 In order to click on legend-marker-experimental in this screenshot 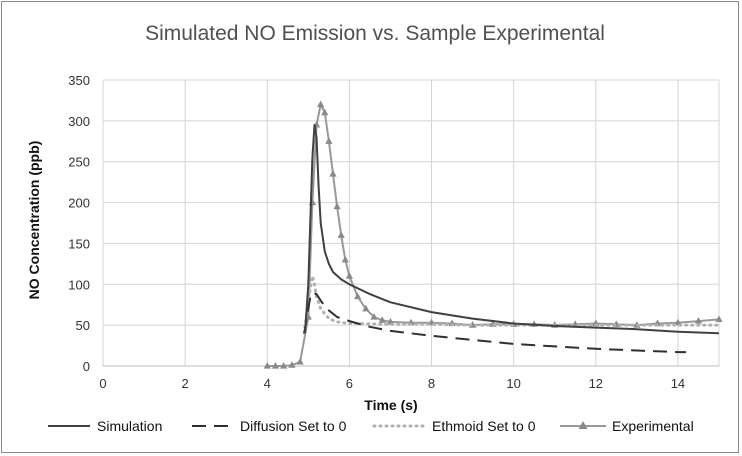, I will do `click(583, 425)`.